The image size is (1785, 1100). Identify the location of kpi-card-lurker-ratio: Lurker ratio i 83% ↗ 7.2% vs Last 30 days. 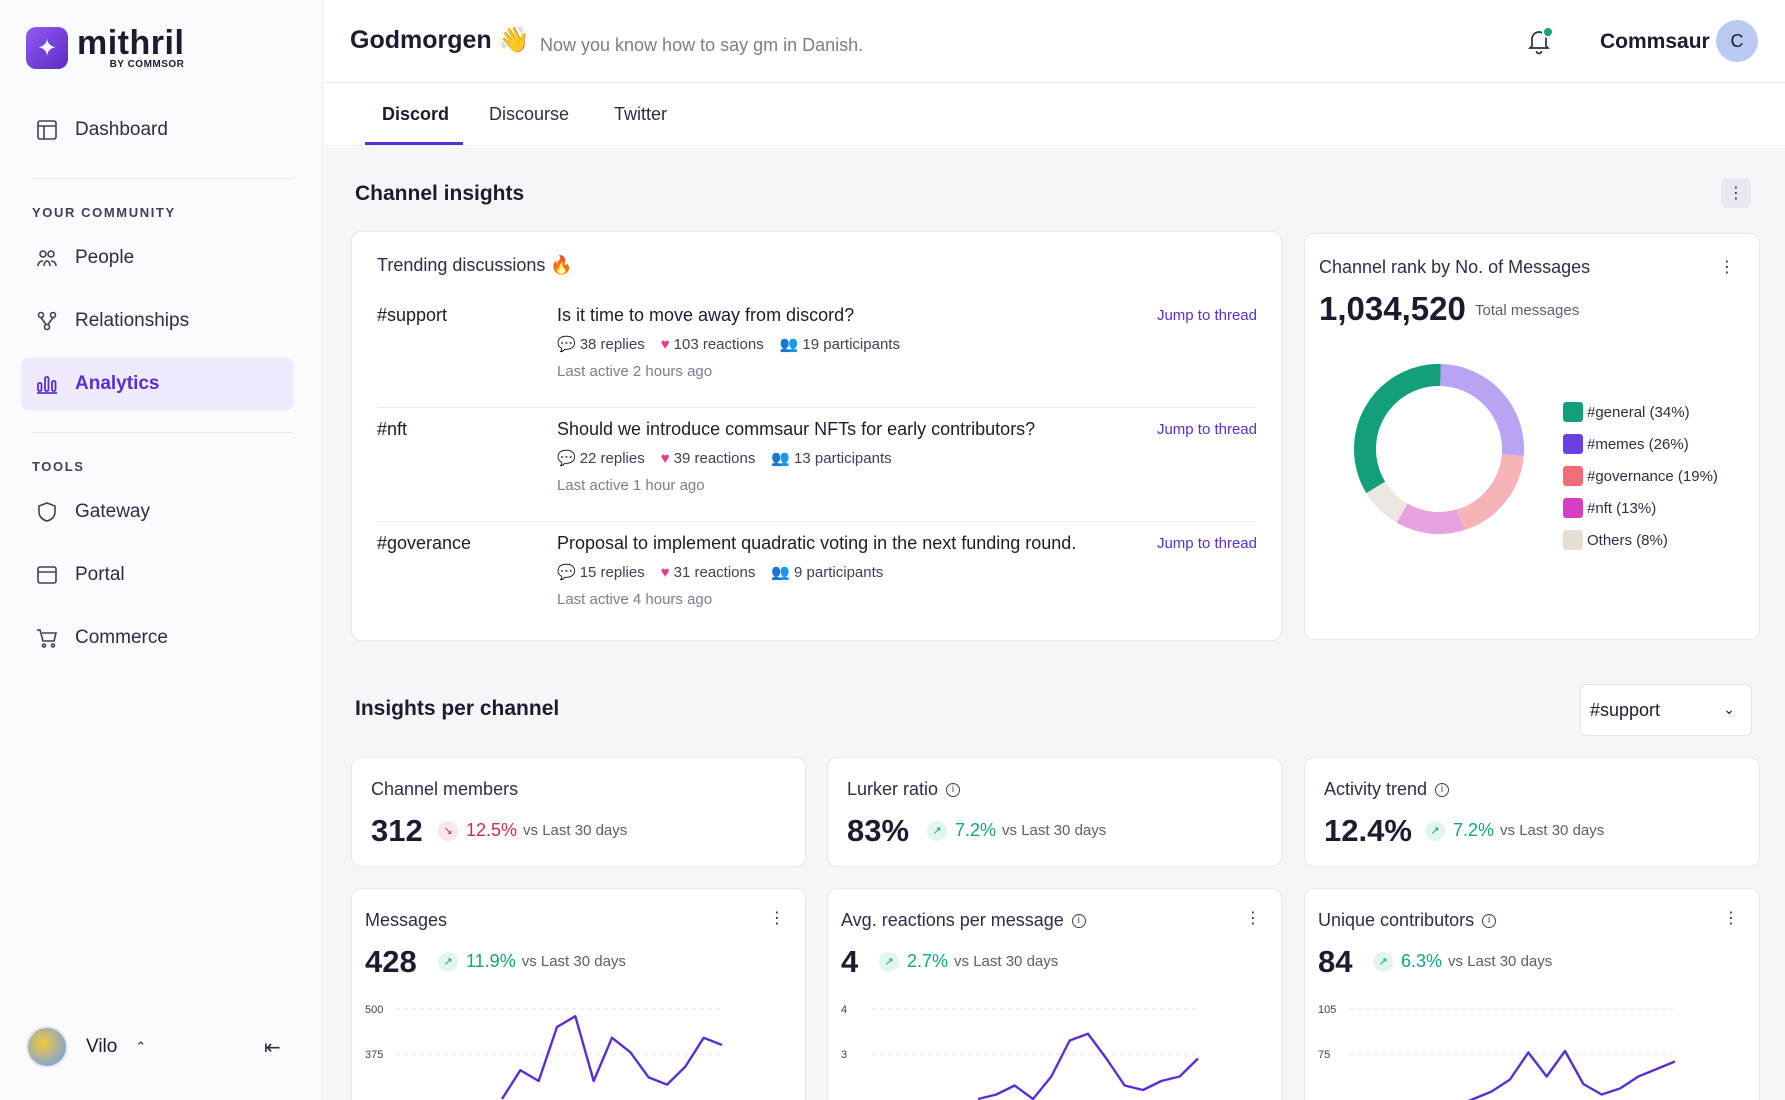
(1054, 812).